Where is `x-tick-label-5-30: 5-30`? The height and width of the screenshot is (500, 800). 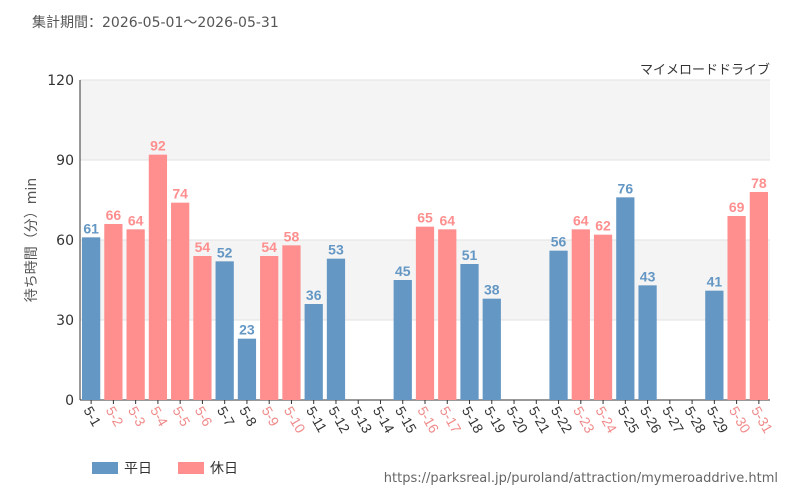
x-tick-label-5-30: 5-30 is located at coordinates (740, 420).